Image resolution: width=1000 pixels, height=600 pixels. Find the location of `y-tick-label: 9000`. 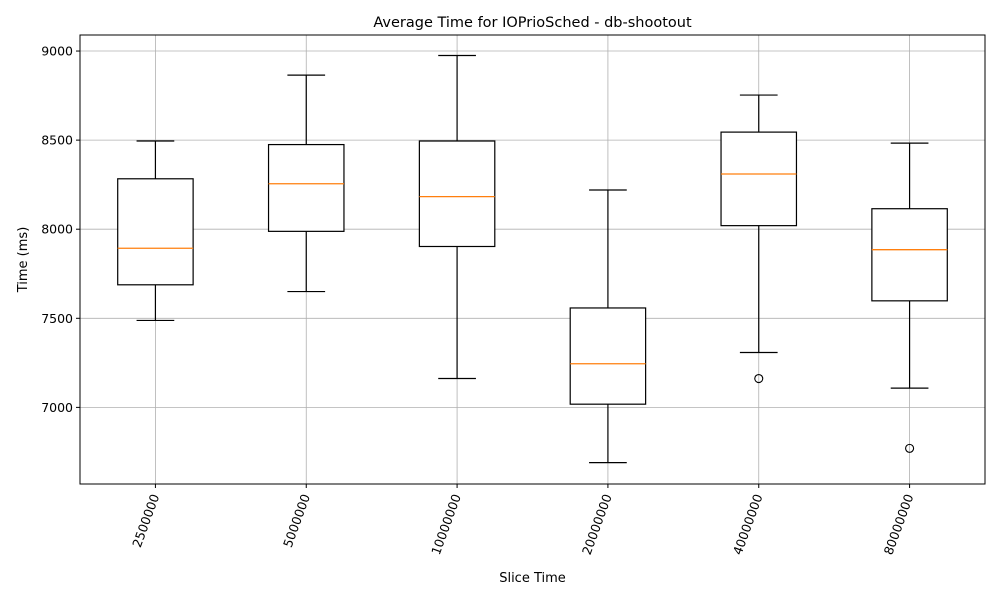

y-tick-label: 9000 is located at coordinates (57, 51).